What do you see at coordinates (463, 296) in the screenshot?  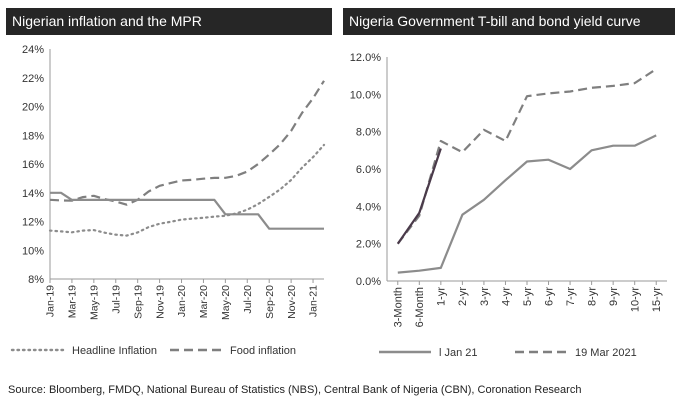 I see `x-tick-label: 2-yr` at bounding box center [463, 296].